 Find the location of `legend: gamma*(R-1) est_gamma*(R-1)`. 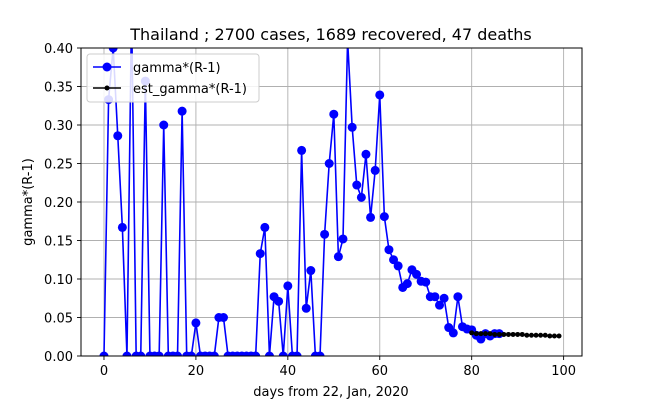

legend: gamma*(R-1) est_gamma*(R-1) is located at coordinates (173, 78).